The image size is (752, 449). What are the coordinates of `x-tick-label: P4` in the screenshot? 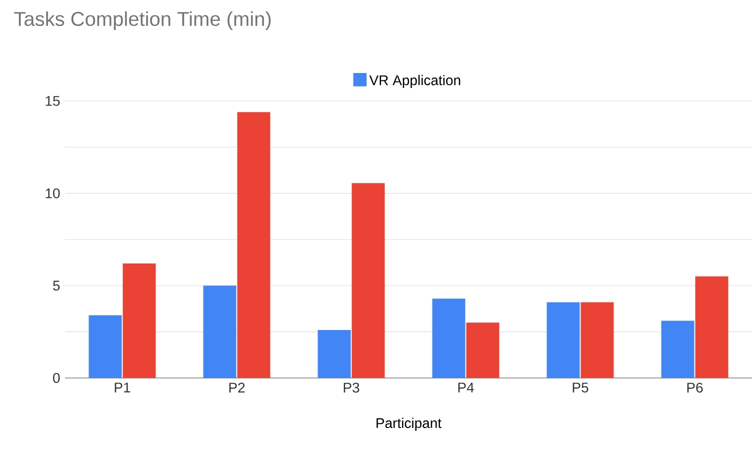 It's located at (466, 387).